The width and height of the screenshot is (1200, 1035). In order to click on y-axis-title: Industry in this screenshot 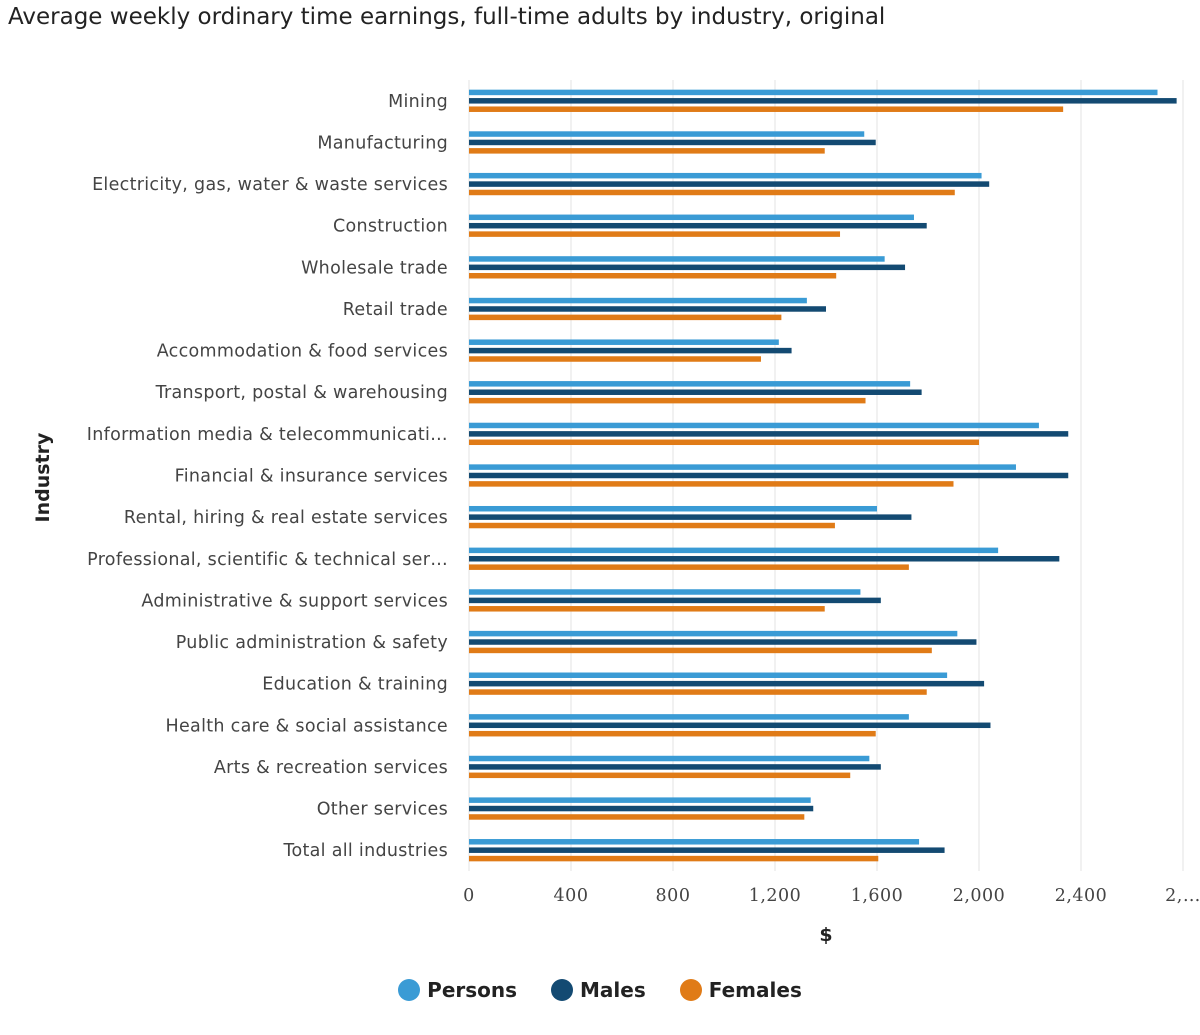, I will do `click(43, 477)`.